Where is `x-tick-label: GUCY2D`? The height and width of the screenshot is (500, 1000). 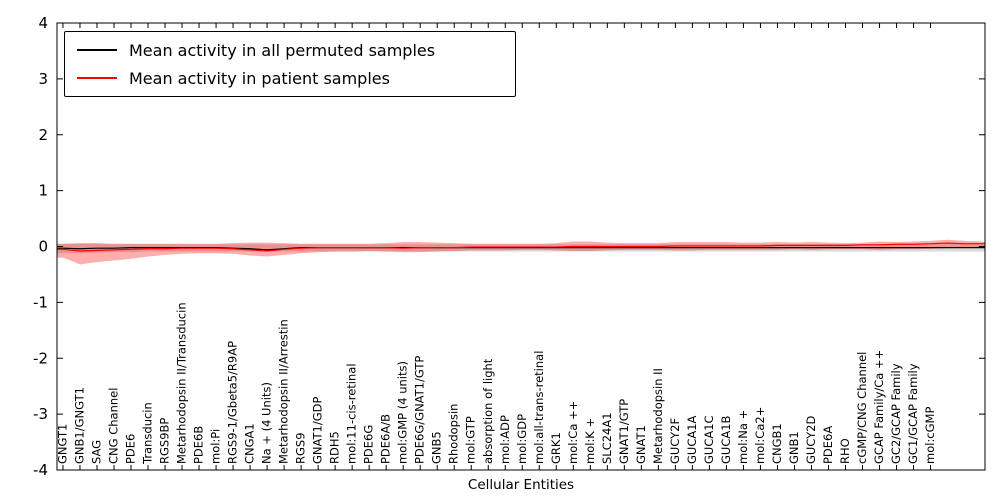
x-tick-label: GUCY2D is located at coordinates (811, 440).